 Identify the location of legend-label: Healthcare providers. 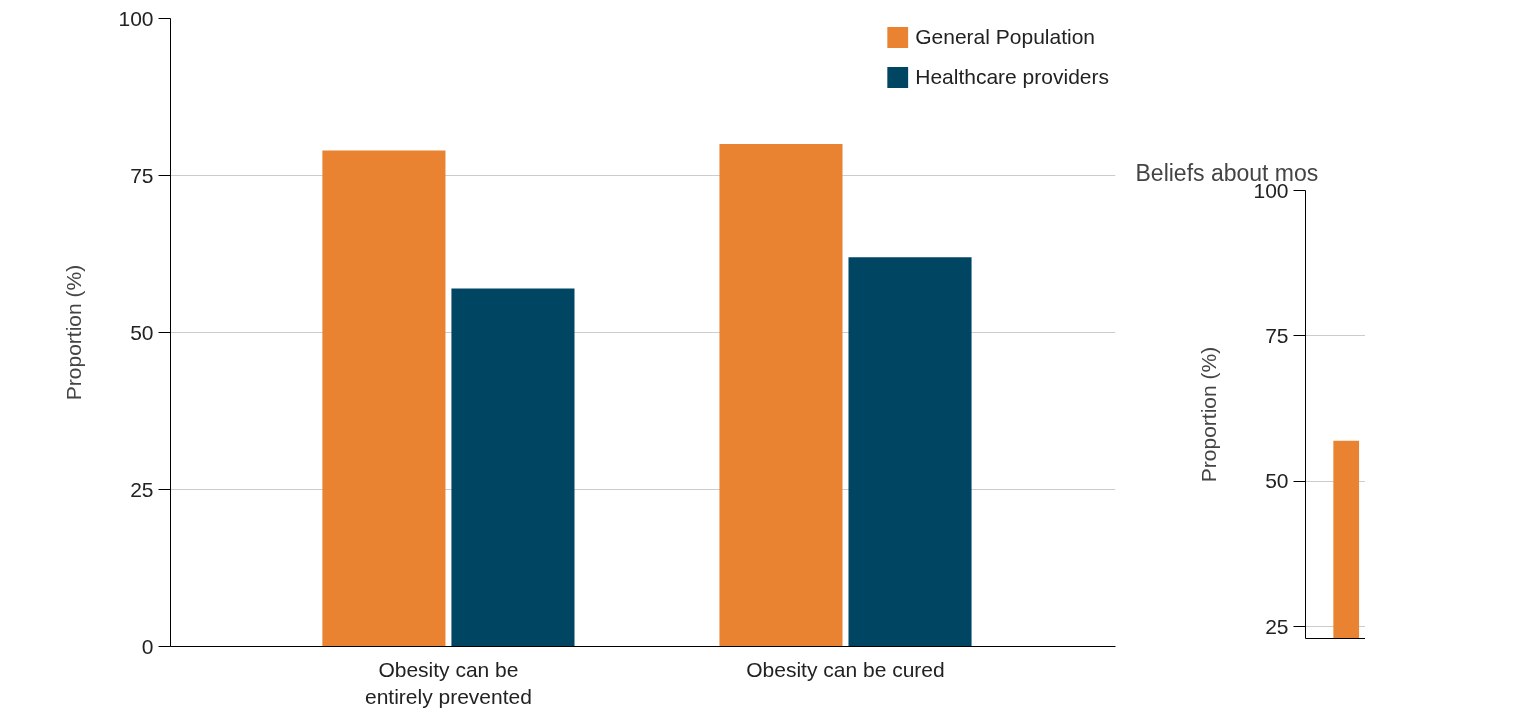
(1012, 77).